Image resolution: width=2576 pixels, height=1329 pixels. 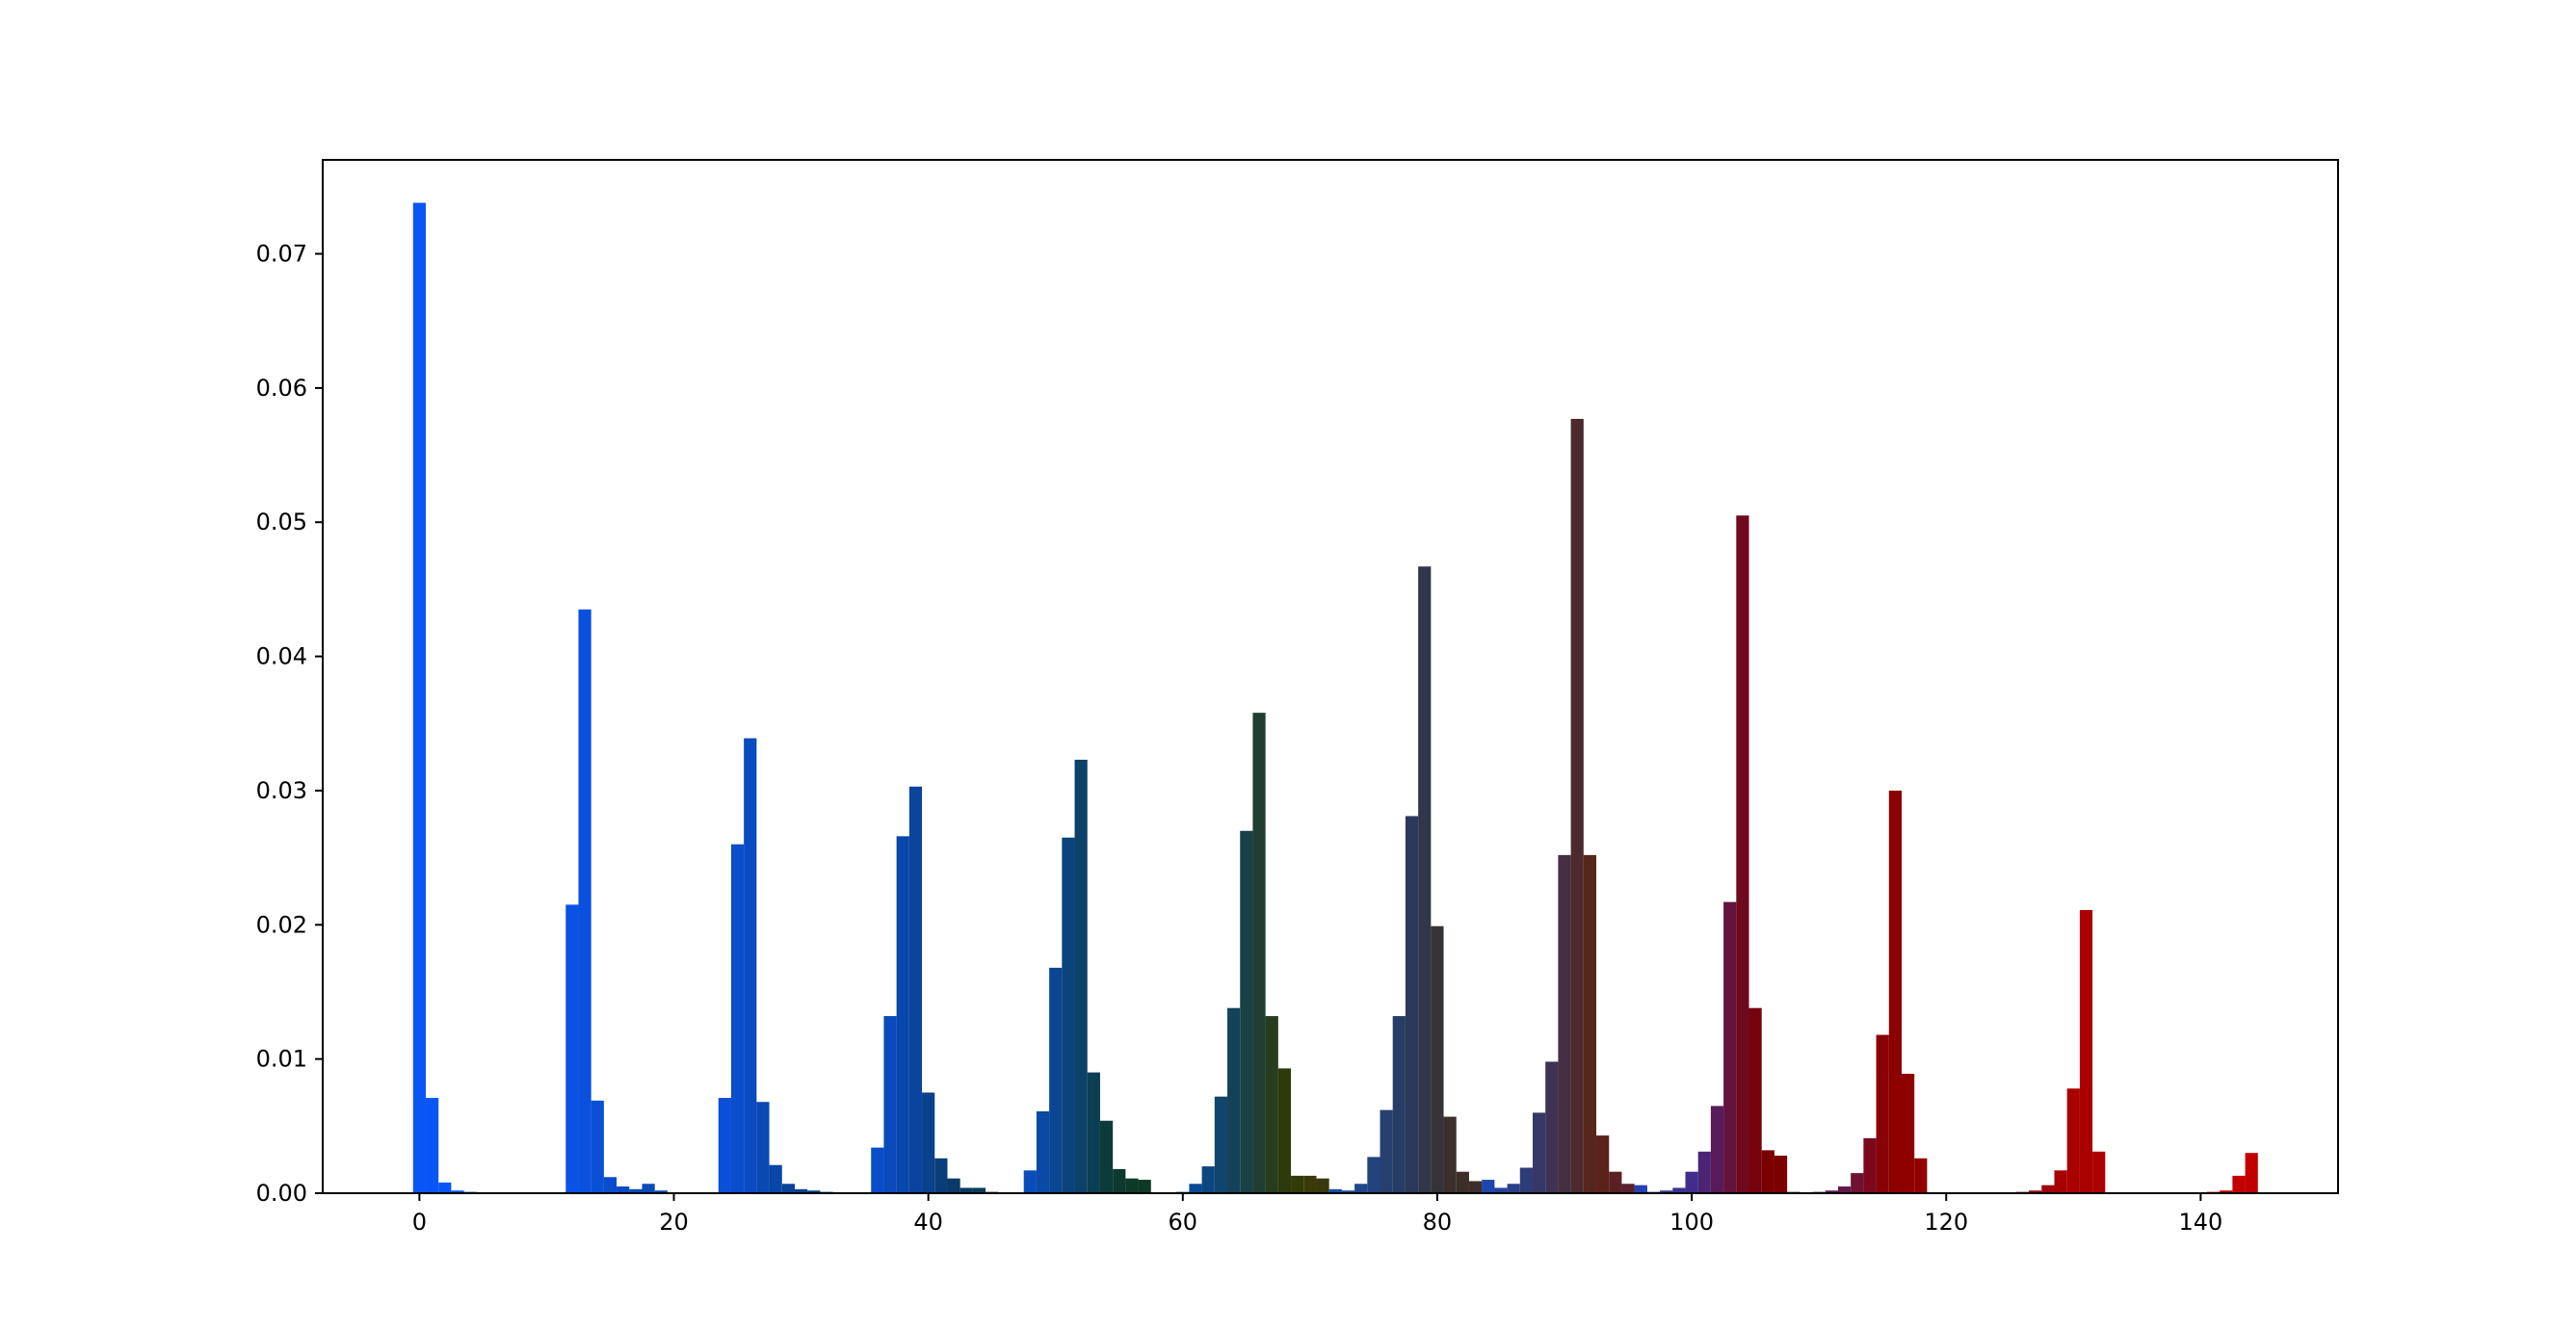 I want to click on x-axis: 0 20 40 60 80 100 120 140, so click(x=1317, y=1214).